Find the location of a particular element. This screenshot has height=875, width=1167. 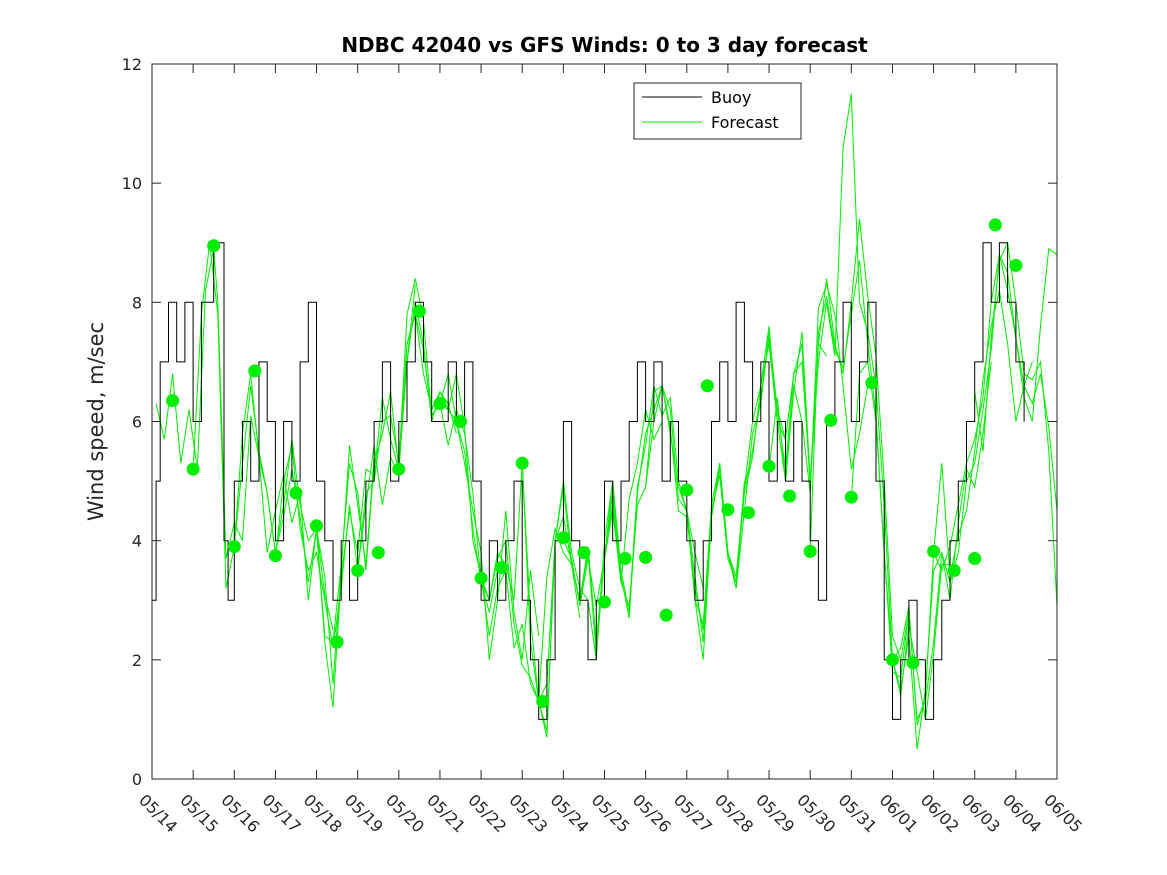

legend: Buoy Forecast is located at coordinates (717, 111).